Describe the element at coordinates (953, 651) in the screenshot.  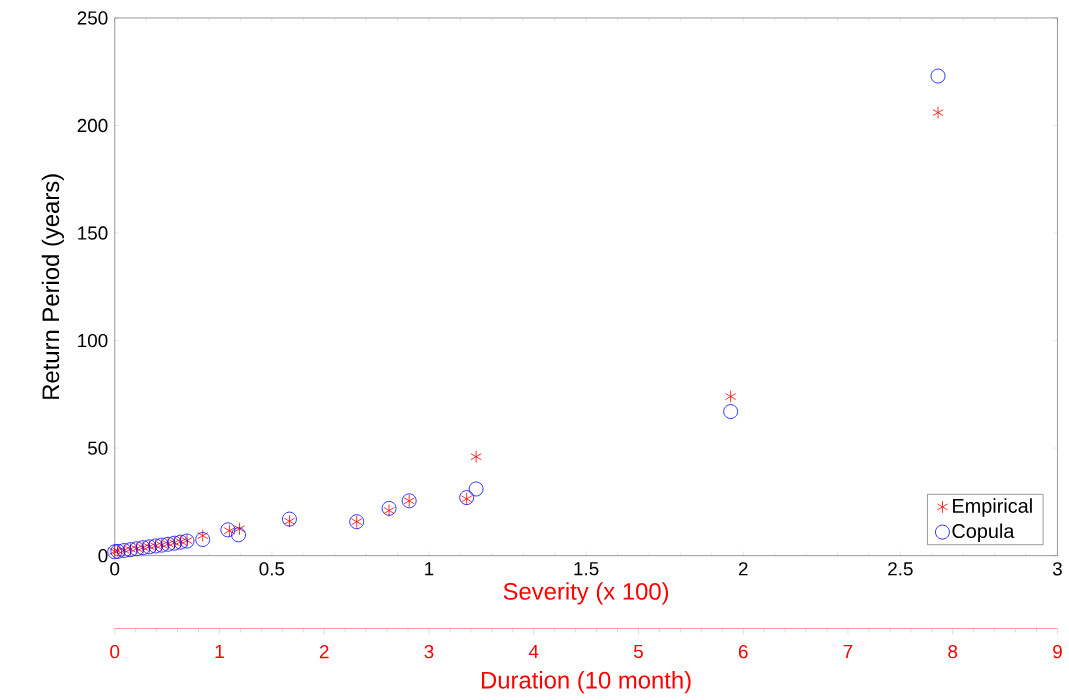
I see `x2-tick-label: 8` at that location.